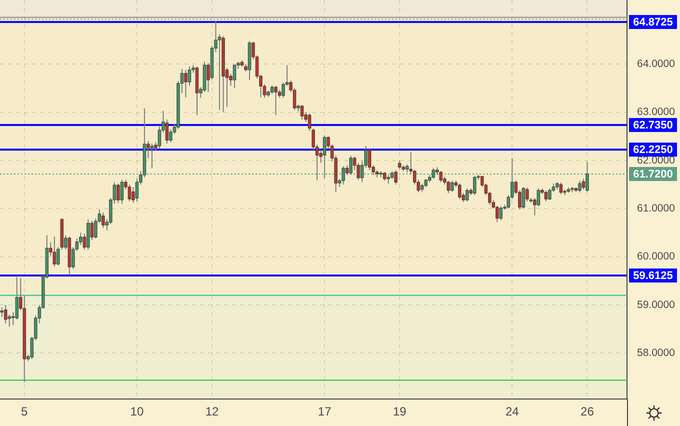 This screenshot has height=426, width=680. What do you see at coordinates (656, 64) in the screenshot?
I see `y-tick-label: 64.0000` at bounding box center [656, 64].